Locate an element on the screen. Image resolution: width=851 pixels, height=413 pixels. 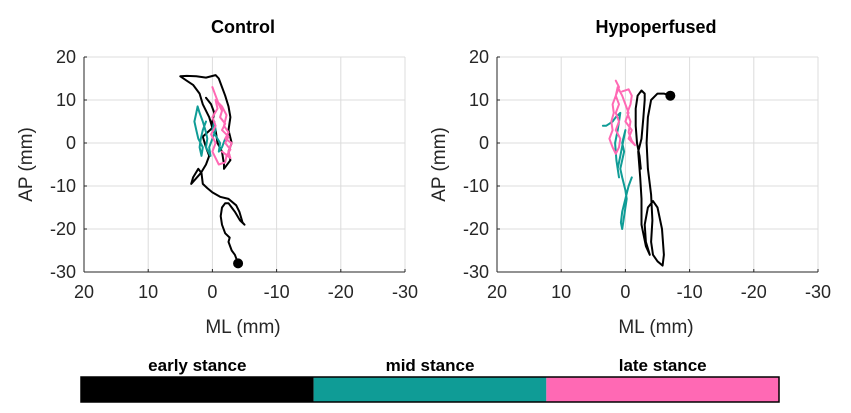
legend-swatch-early-stance is located at coordinates (197, 389).